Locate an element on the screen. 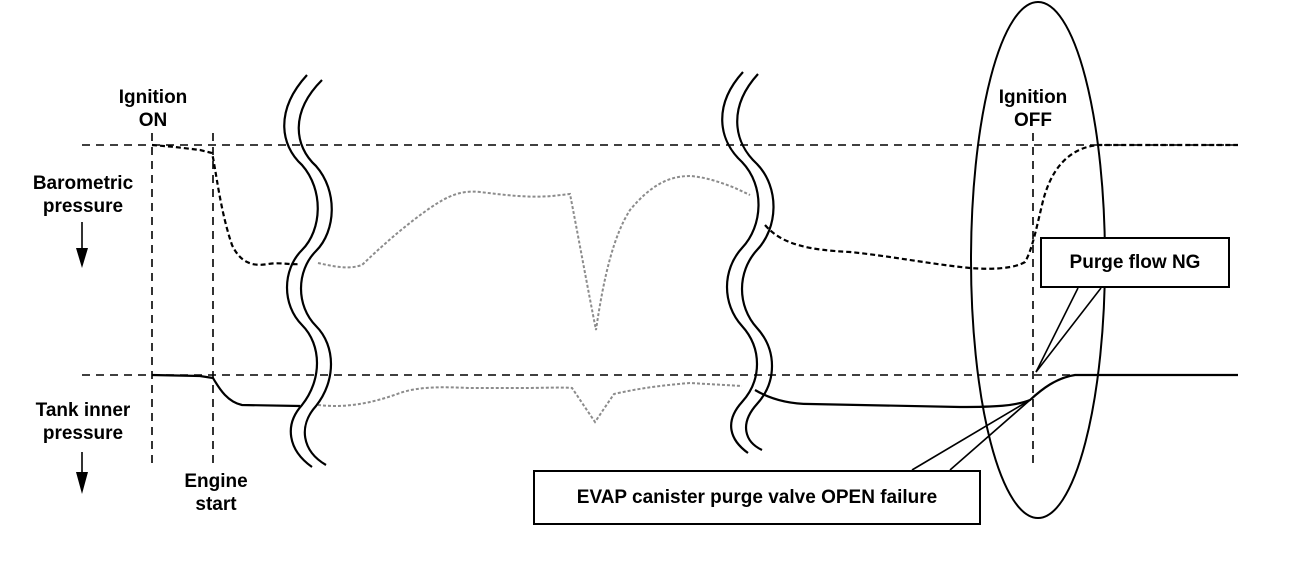  ignition-off-label: Ignition OFF is located at coordinates (1033, 109).